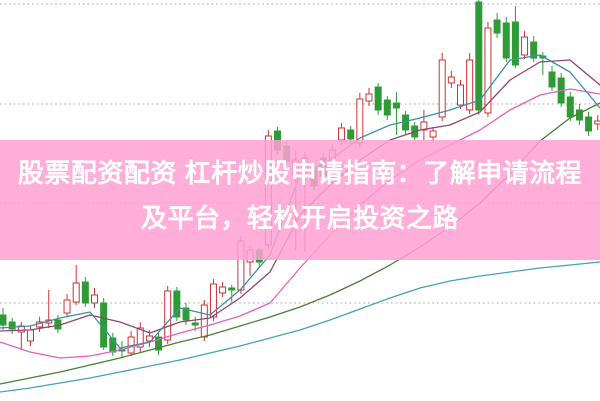  I want to click on banner-title-line1: 股票配资配资 杠杆炒股申请指南：了解申请流程, so click(300, 173).